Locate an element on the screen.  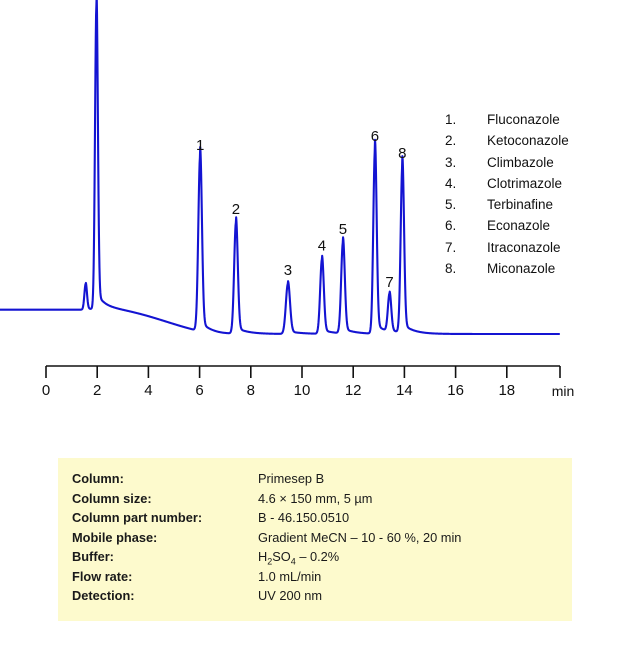
axis-tick-label: 8 is located at coordinates (251, 390).